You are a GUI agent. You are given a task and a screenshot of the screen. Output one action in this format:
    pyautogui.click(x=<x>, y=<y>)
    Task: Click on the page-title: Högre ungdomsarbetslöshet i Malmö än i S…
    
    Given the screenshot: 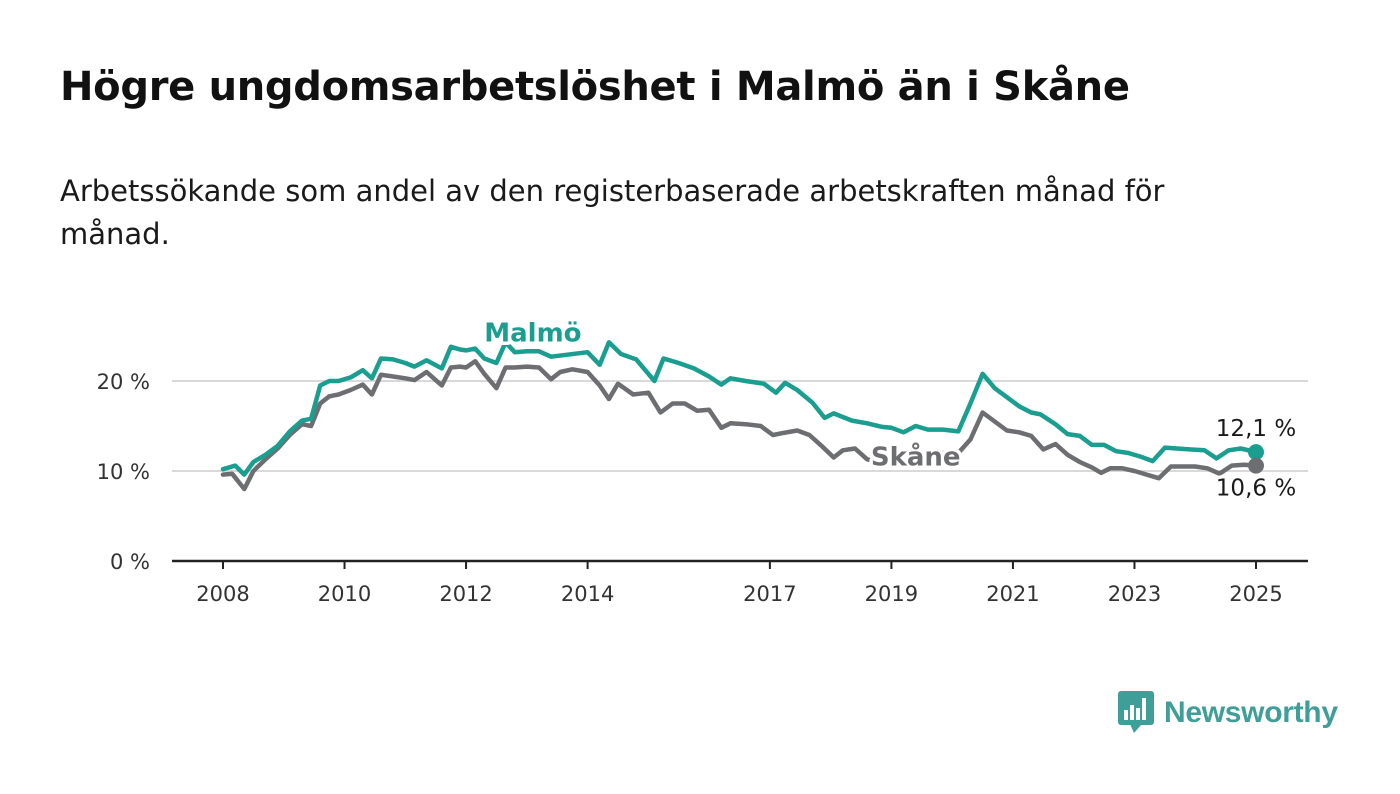 What is the action you would take?
    pyautogui.click(x=595, y=87)
    